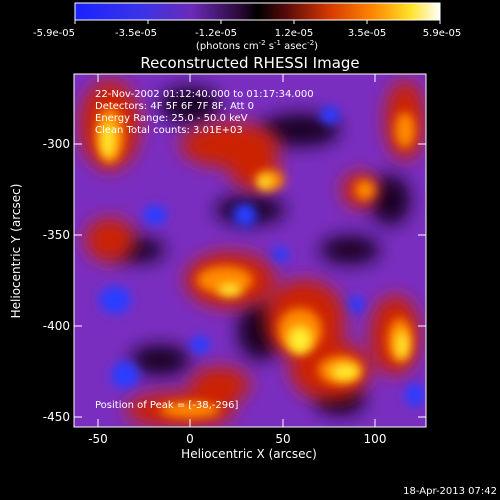  Describe the element at coordinates (237, 439) in the screenshot. I see `x-tick-labels: -50 0 50 100` at that location.